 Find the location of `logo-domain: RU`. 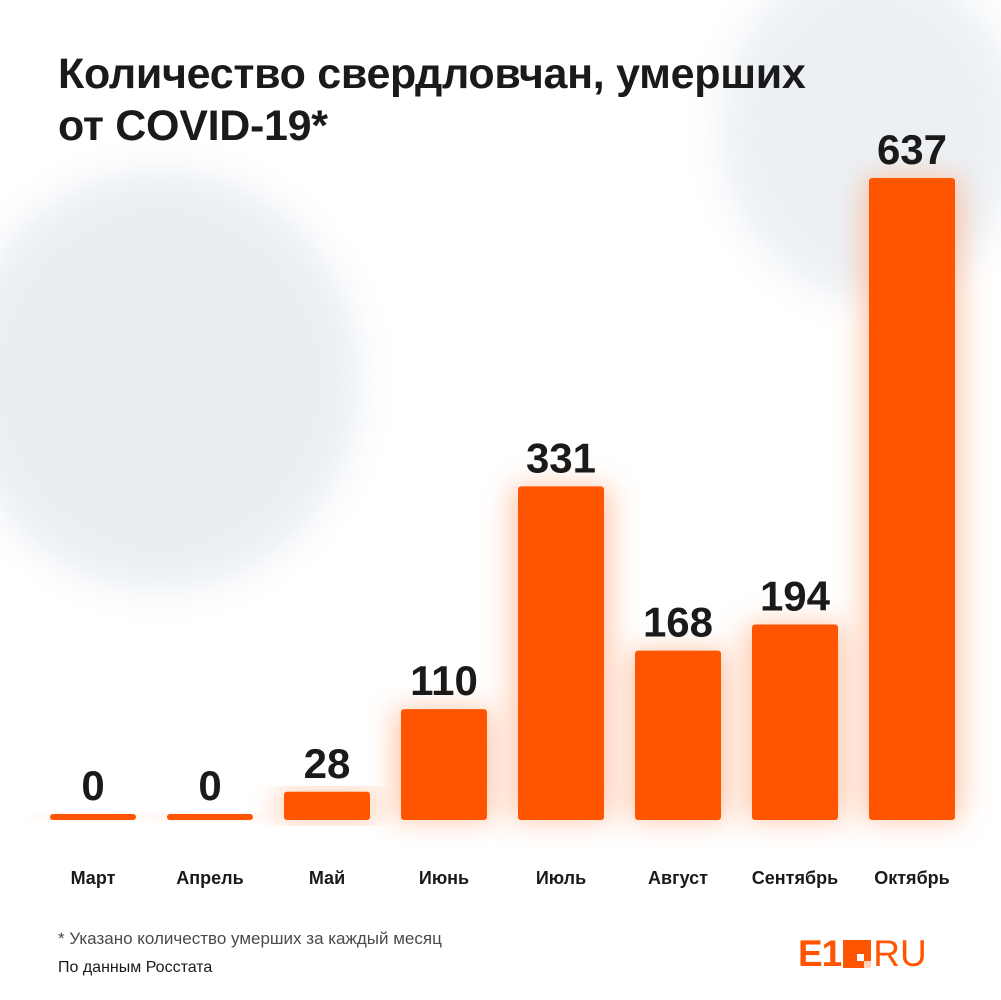

logo-domain: RU is located at coordinates (900, 953).